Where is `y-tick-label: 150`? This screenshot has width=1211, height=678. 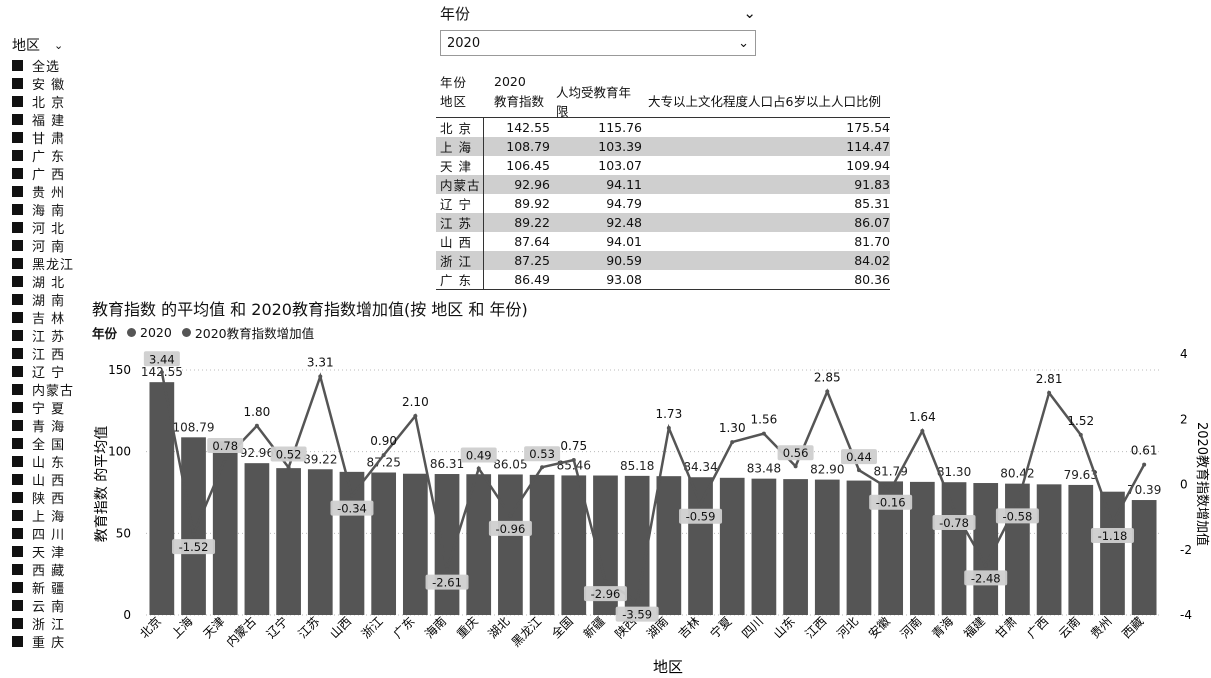 y-tick-label: 150 is located at coordinates (119, 370).